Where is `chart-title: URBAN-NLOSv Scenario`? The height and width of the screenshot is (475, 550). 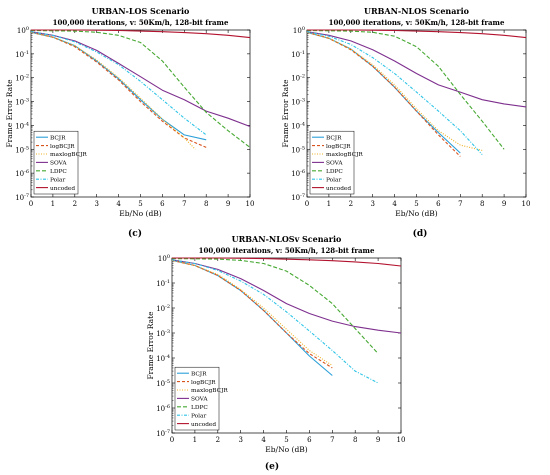 chart-title: URBAN-NLOSv Scenario is located at coordinates (287, 239).